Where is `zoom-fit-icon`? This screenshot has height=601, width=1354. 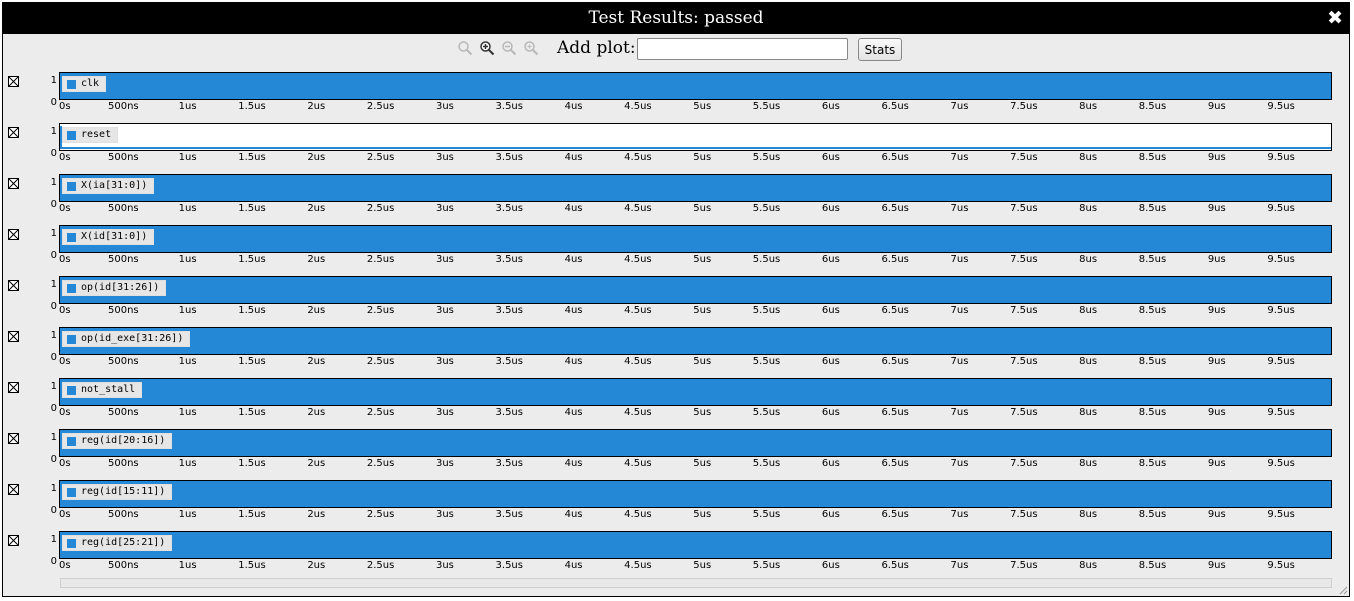 zoom-fit-icon is located at coordinates (531, 48).